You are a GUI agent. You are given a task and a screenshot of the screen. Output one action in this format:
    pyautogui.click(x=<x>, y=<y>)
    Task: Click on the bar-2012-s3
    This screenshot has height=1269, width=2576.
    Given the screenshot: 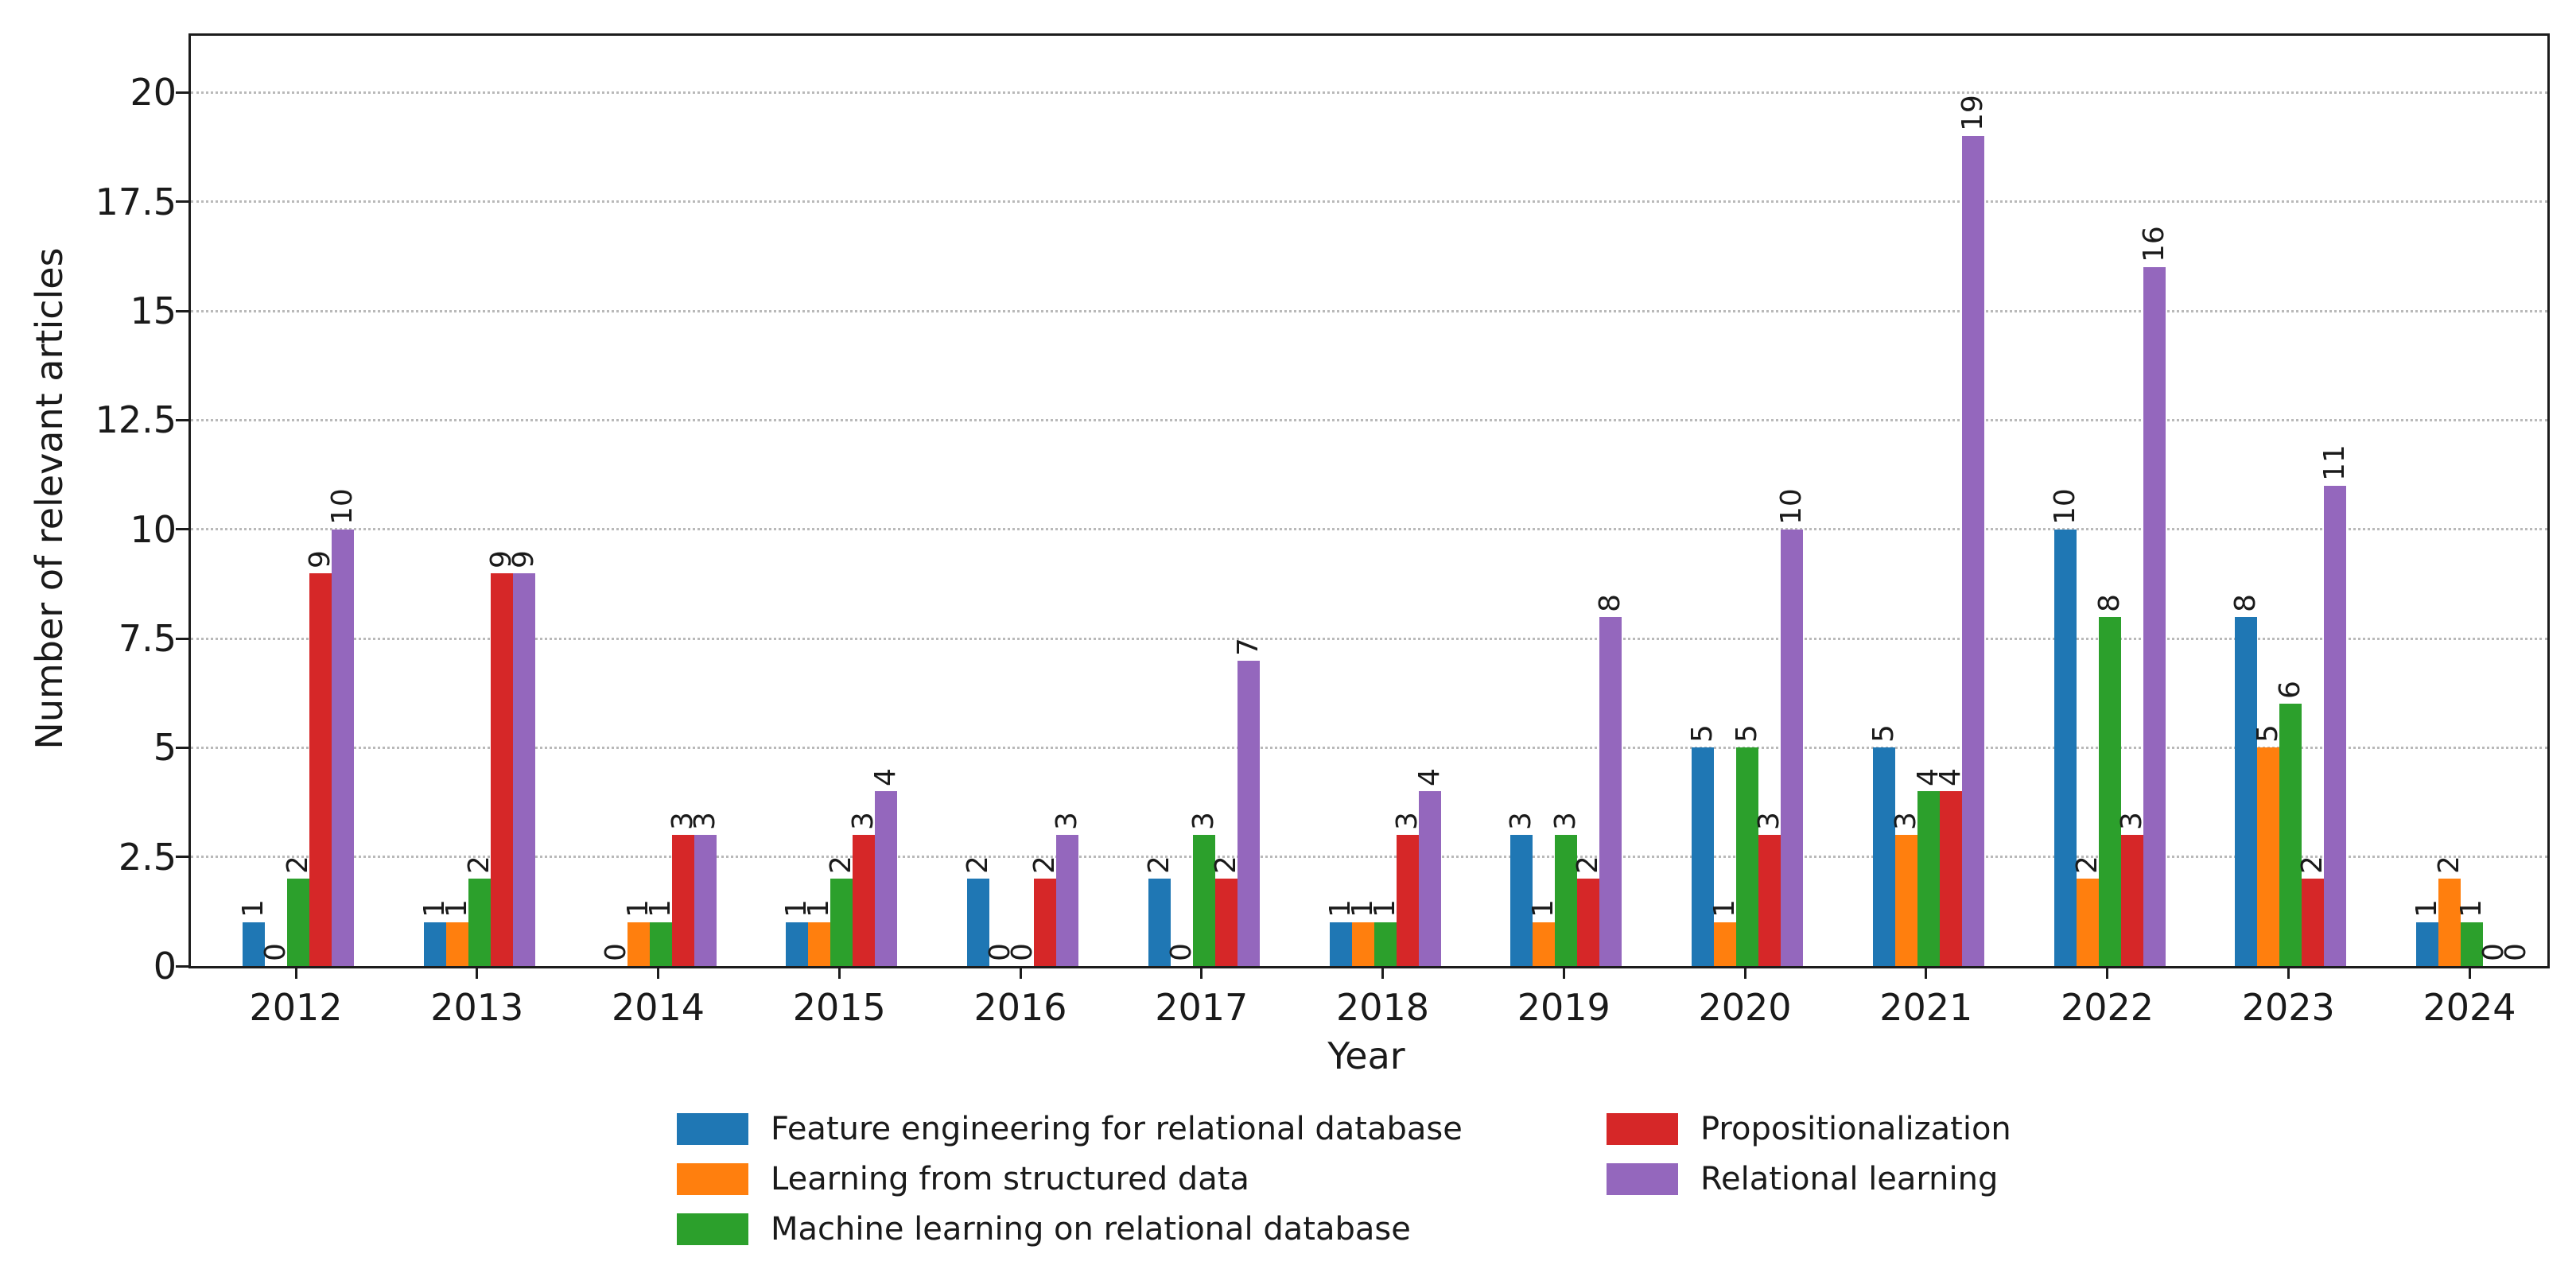 What is the action you would take?
    pyautogui.click(x=320, y=769)
    